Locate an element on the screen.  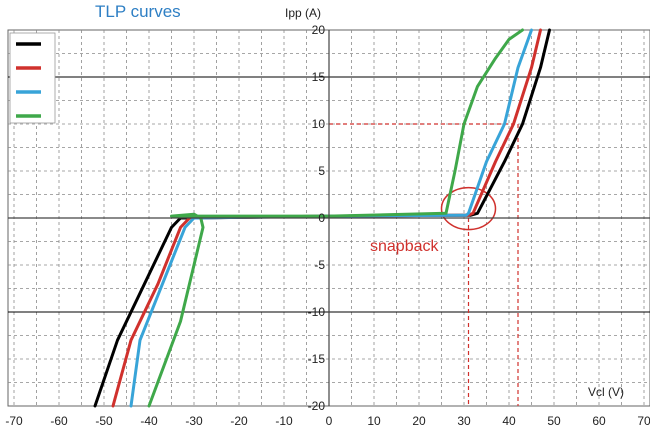
x-tick-label: -70 is located at coordinates (14, 421).